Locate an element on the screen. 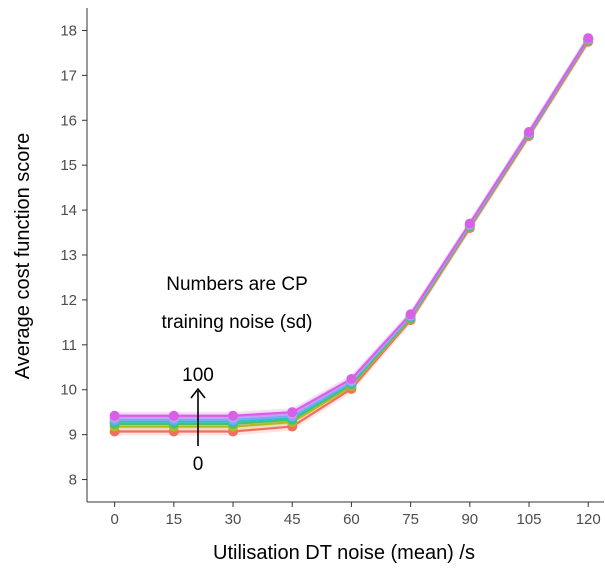 This screenshot has height=568, width=605. y-tick-label: 15 is located at coordinates (68, 165).